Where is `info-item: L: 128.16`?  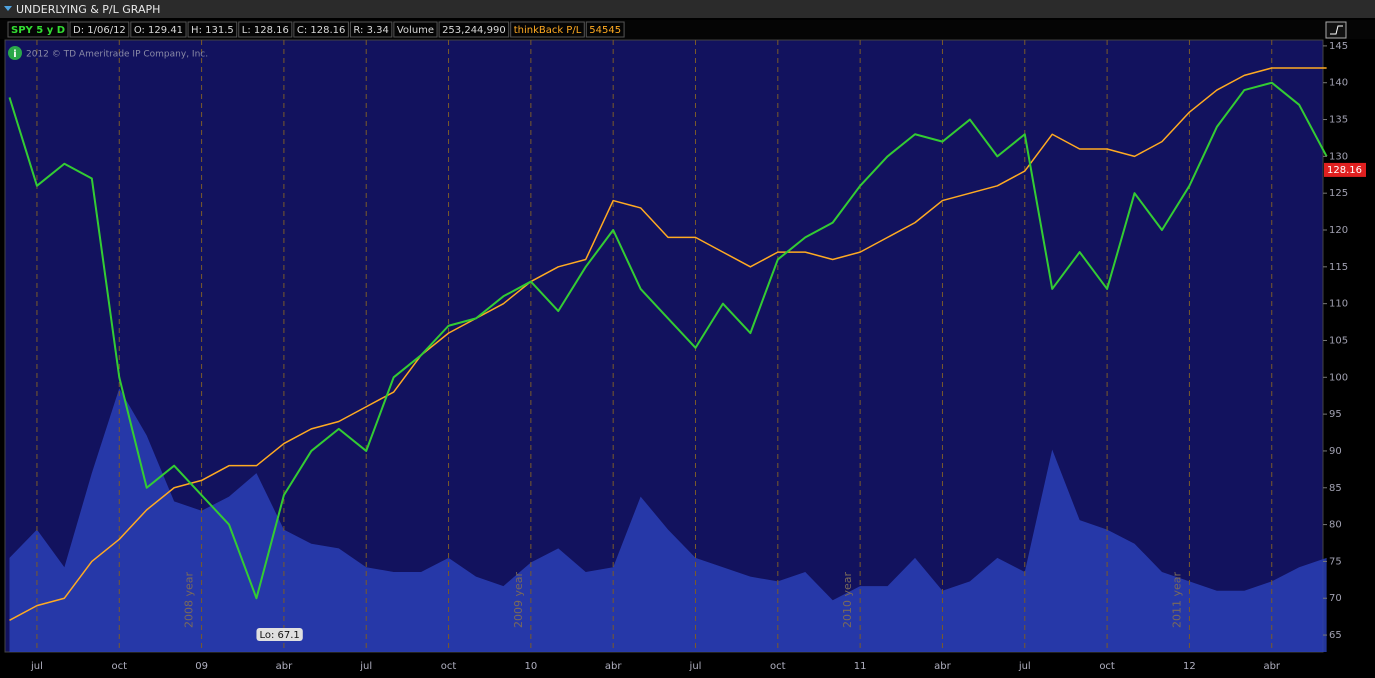
info-item: L: 128.16 is located at coordinates (265, 30).